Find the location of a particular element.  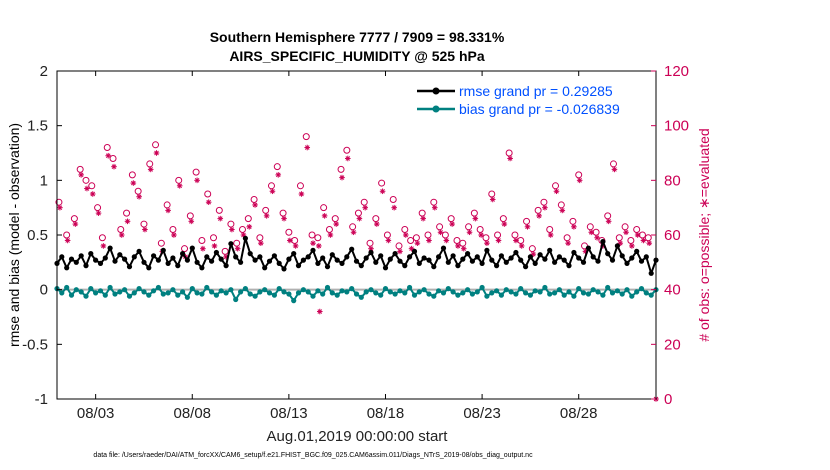

legend-bias-marker-icon is located at coordinates (436, 109).